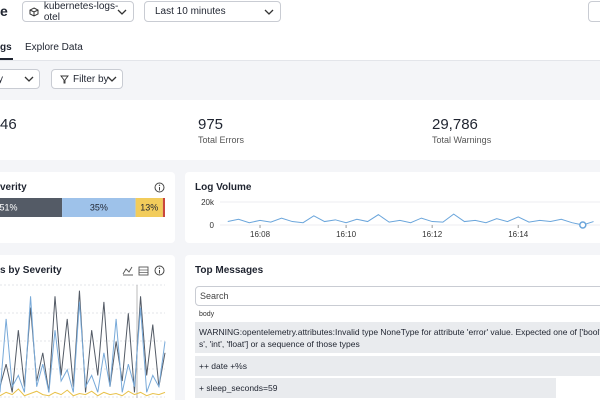 This screenshot has width=600, height=400. I want to click on time-range-selector: Last 10 minutes, so click(212, 11).